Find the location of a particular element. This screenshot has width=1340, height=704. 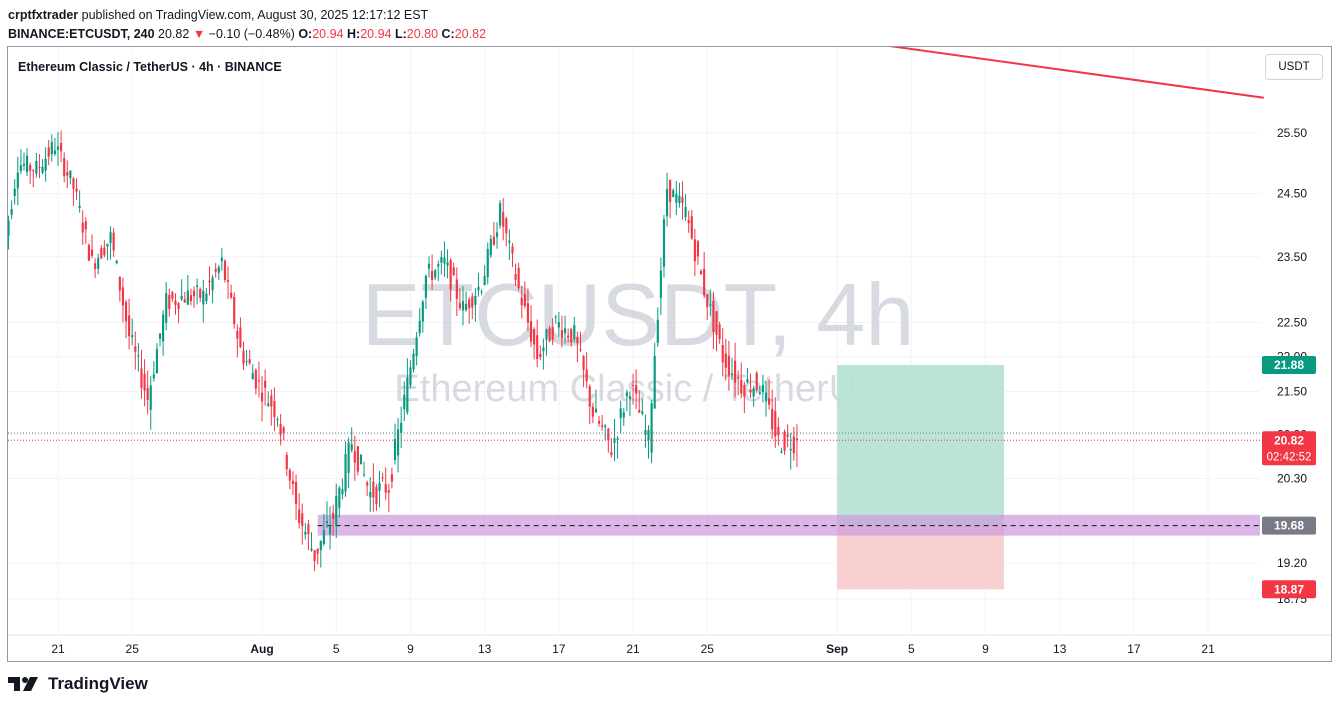

currency-button: USDT is located at coordinates (1294, 67).